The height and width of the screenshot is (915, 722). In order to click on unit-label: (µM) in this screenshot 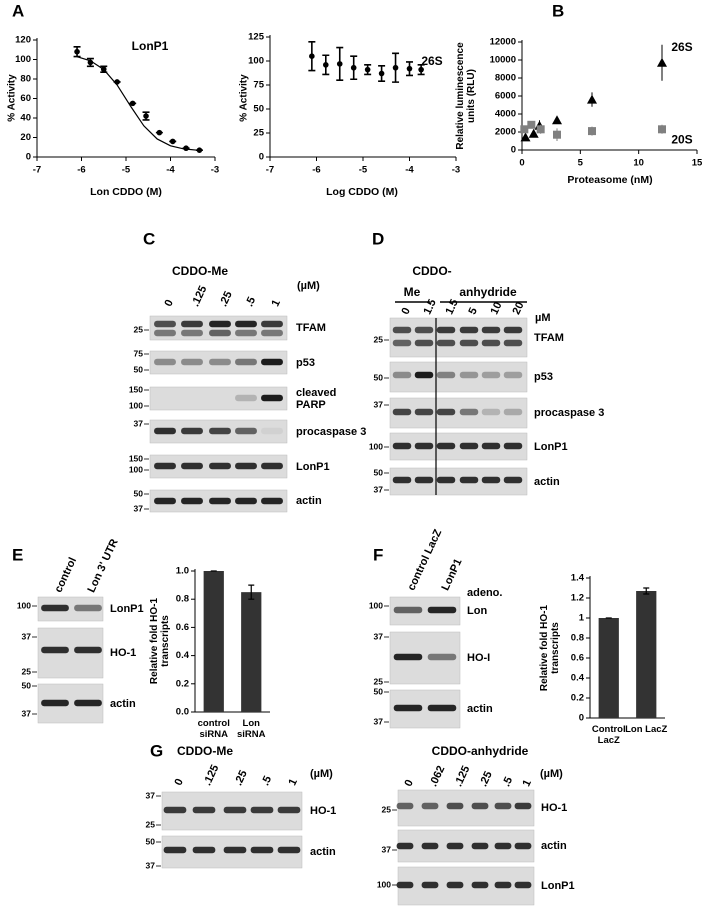, I will do `click(551, 774)`.